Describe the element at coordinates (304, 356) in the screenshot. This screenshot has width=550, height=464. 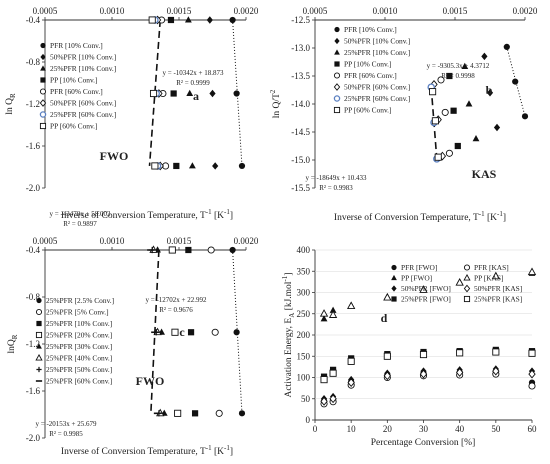
I see `y-tick-label: 150` at that location.